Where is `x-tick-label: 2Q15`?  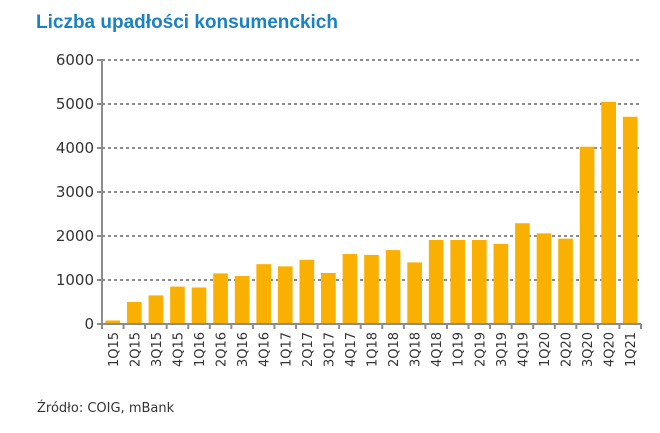 x-tick-label: 2Q15 is located at coordinates (135, 349).